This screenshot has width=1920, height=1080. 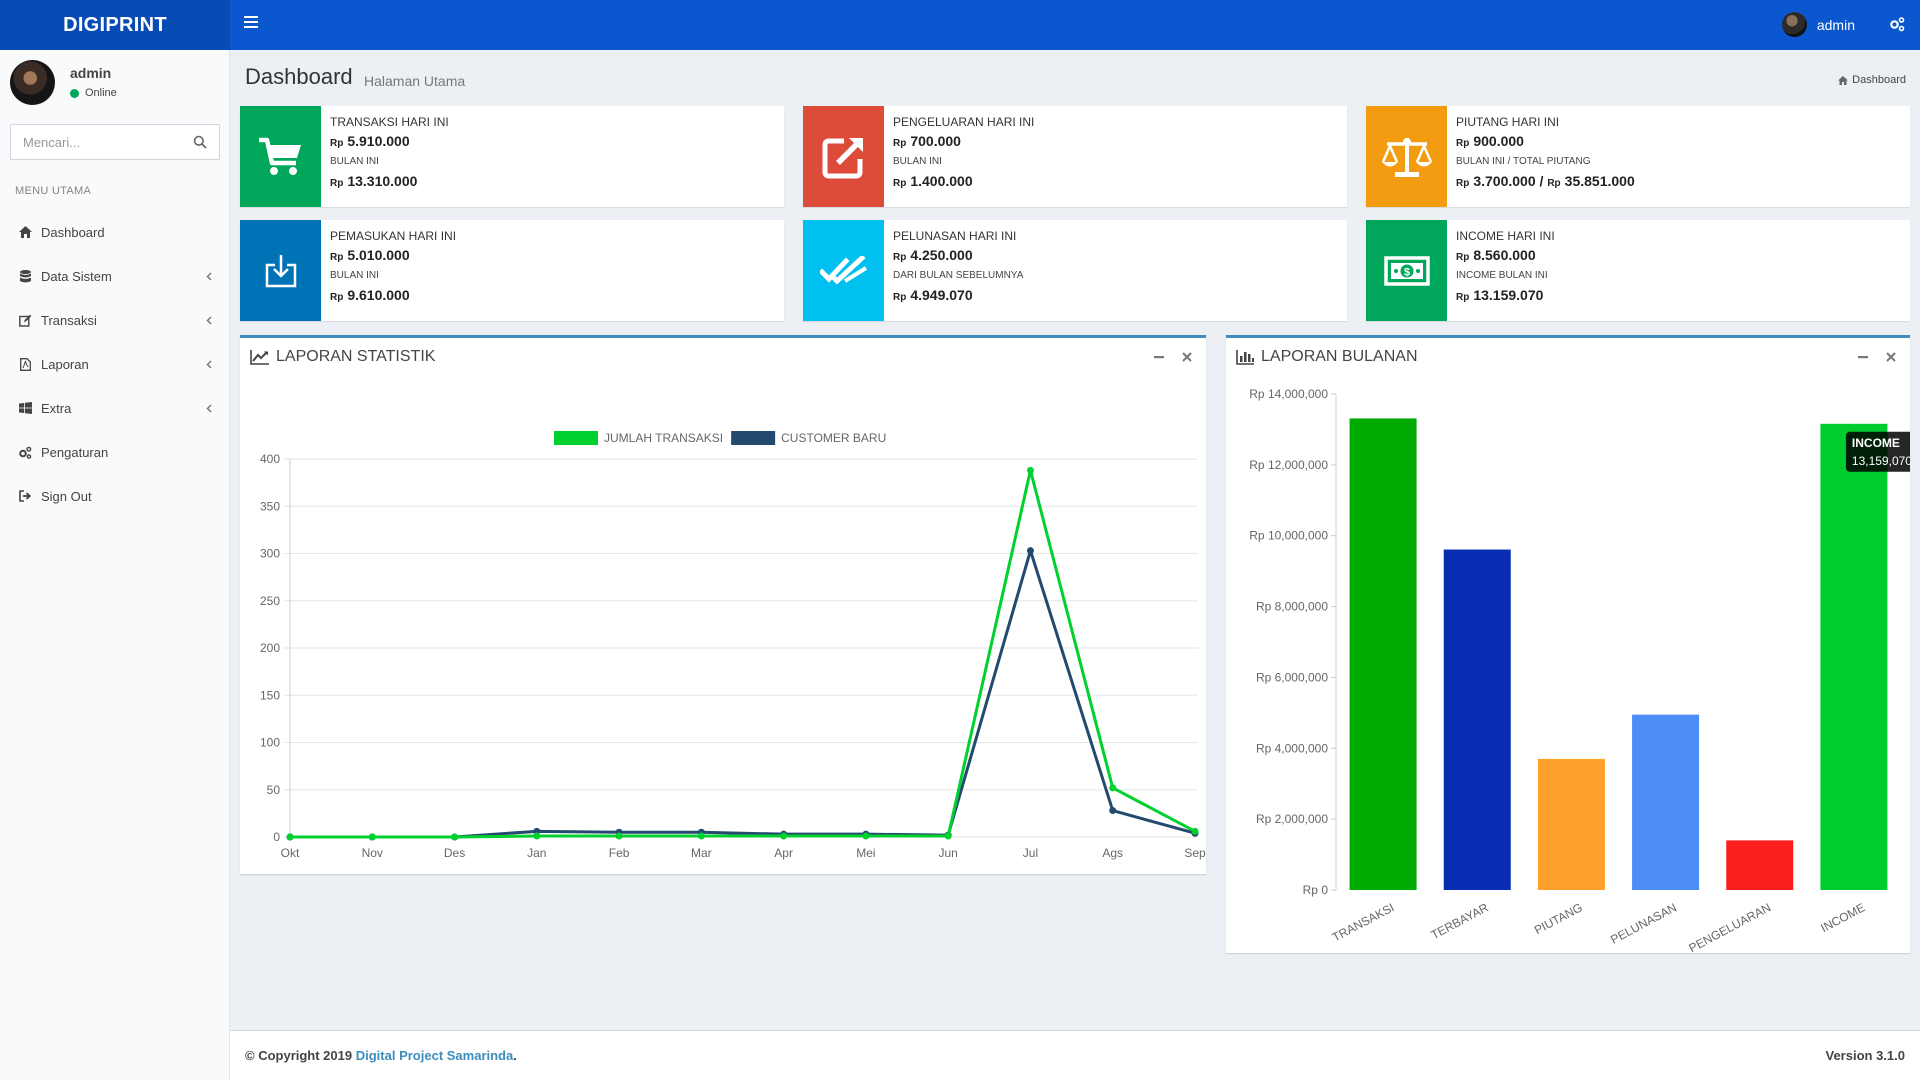 What do you see at coordinates (743, 694) in the screenshot?
I see `series-line` at bounding box center [743, 694].